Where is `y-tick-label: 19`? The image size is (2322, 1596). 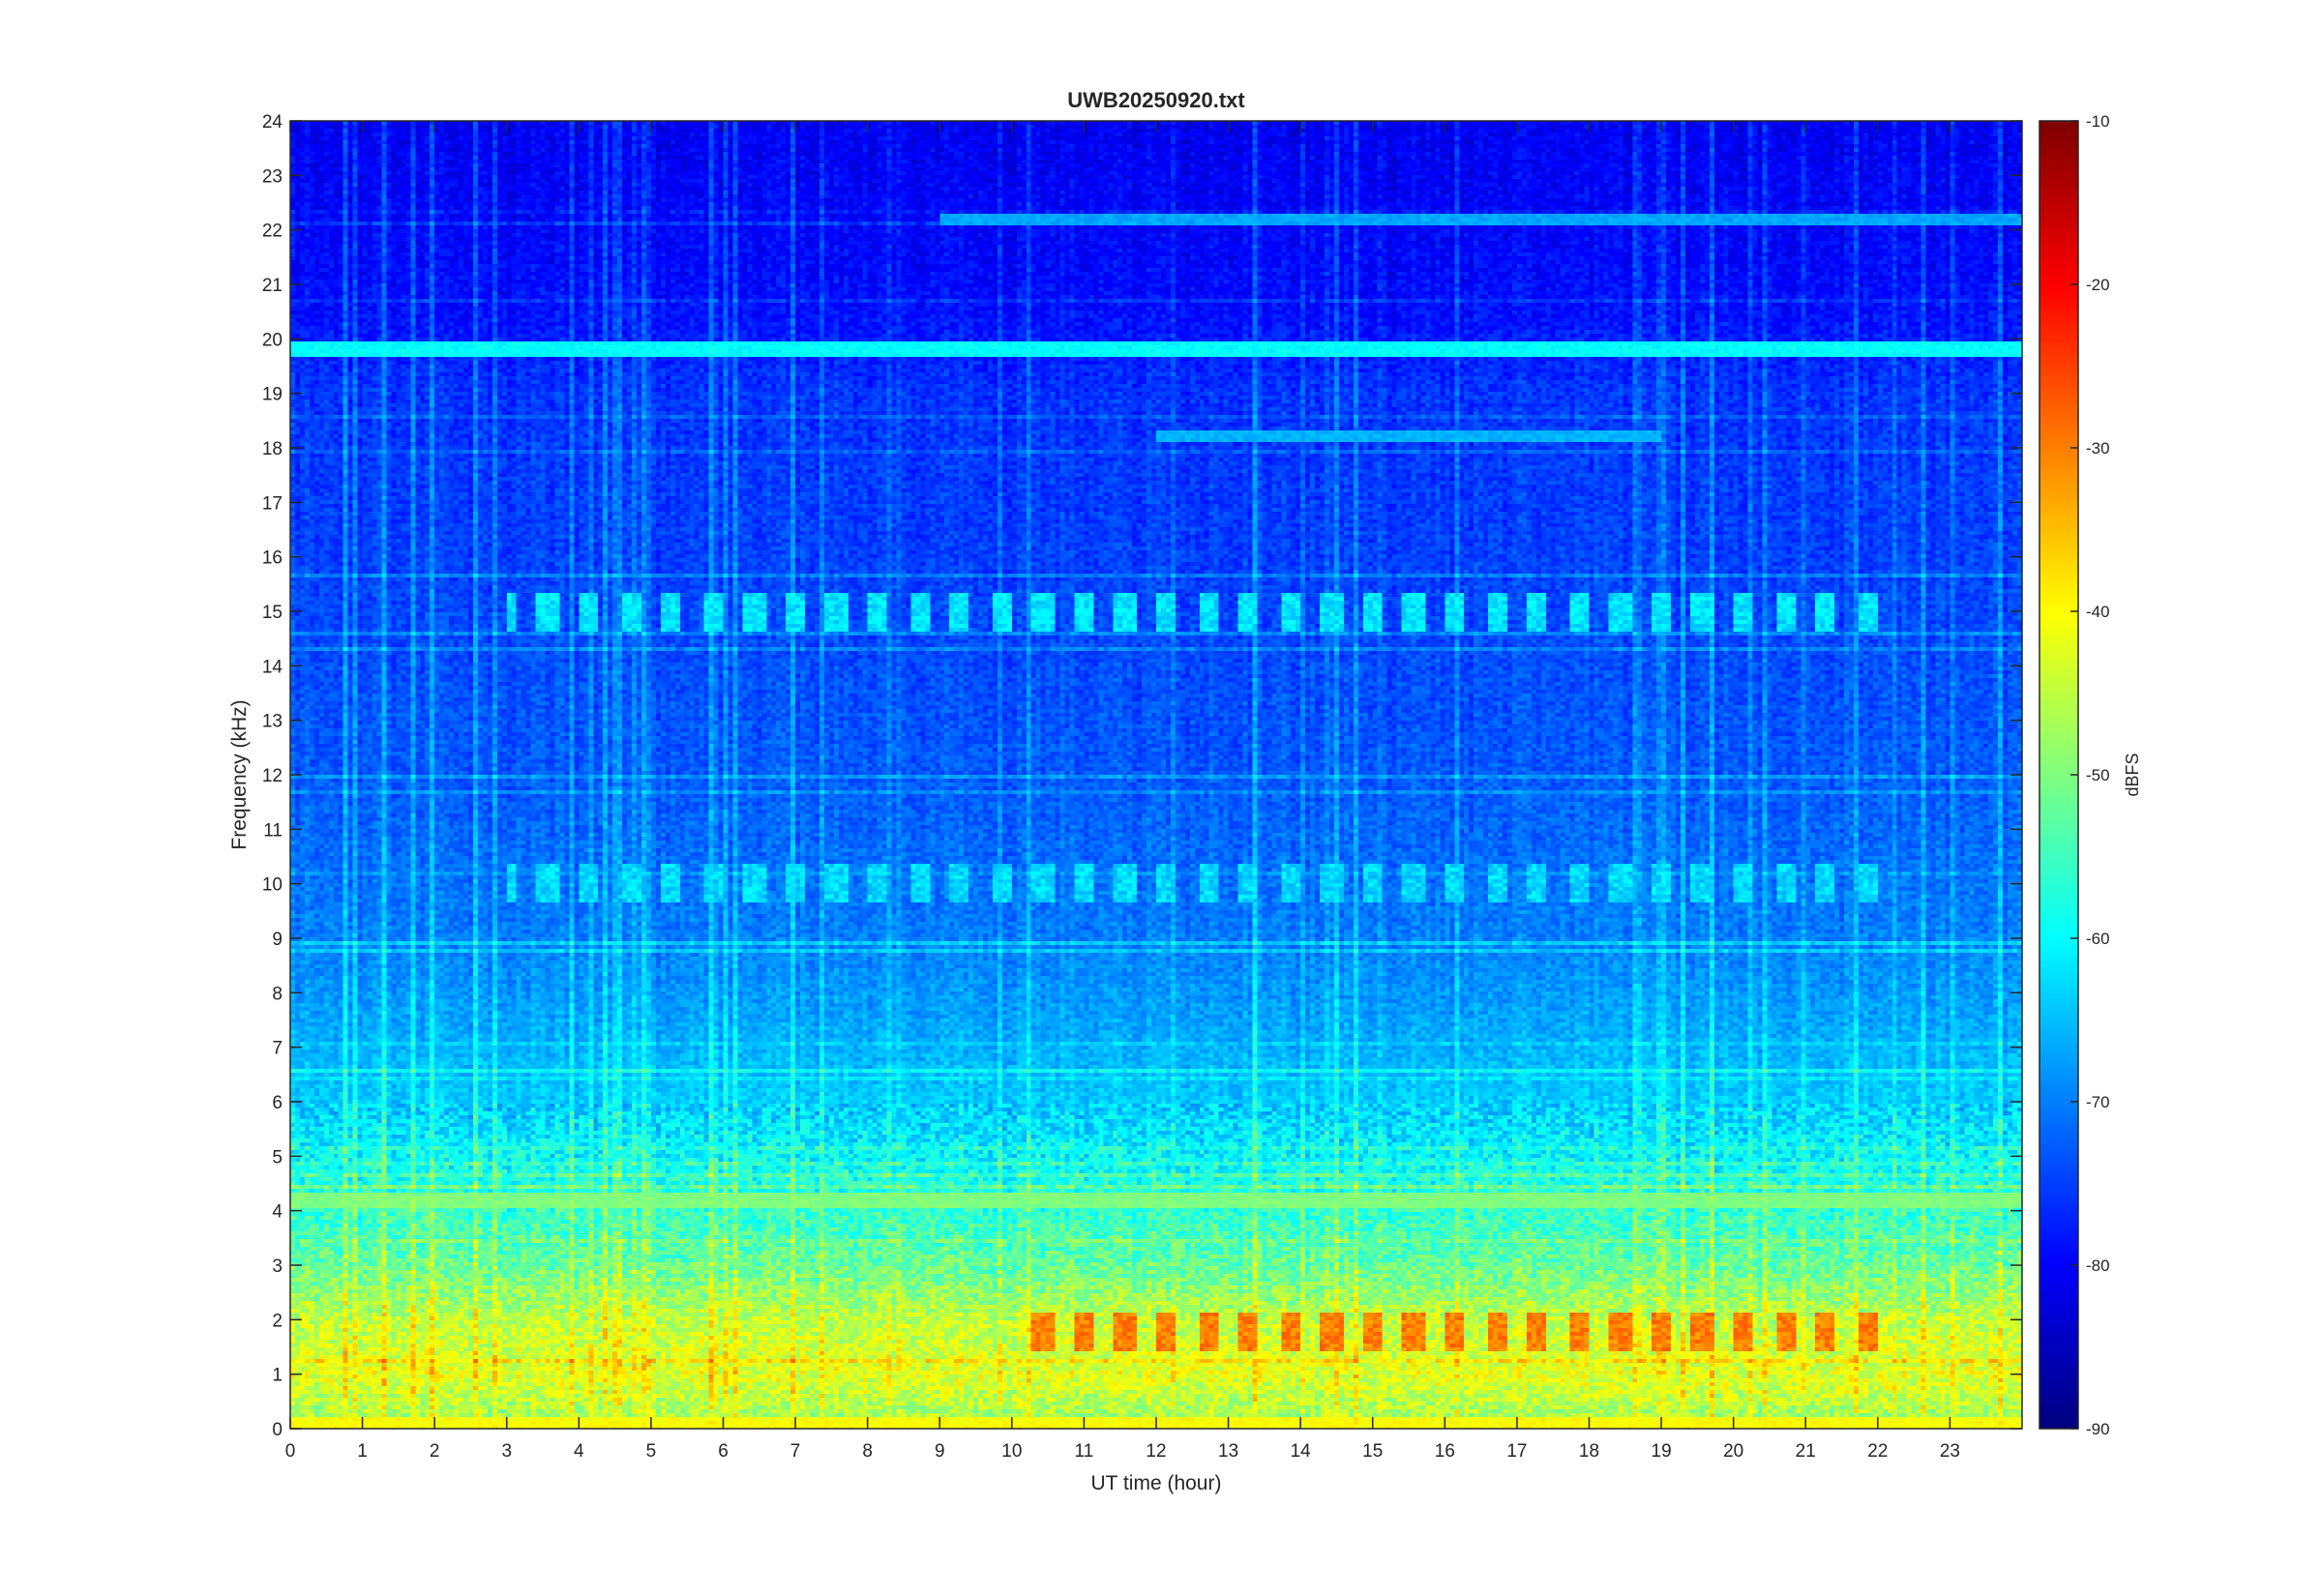
y-tick-label: 19 is located at coordinates (272, 395).